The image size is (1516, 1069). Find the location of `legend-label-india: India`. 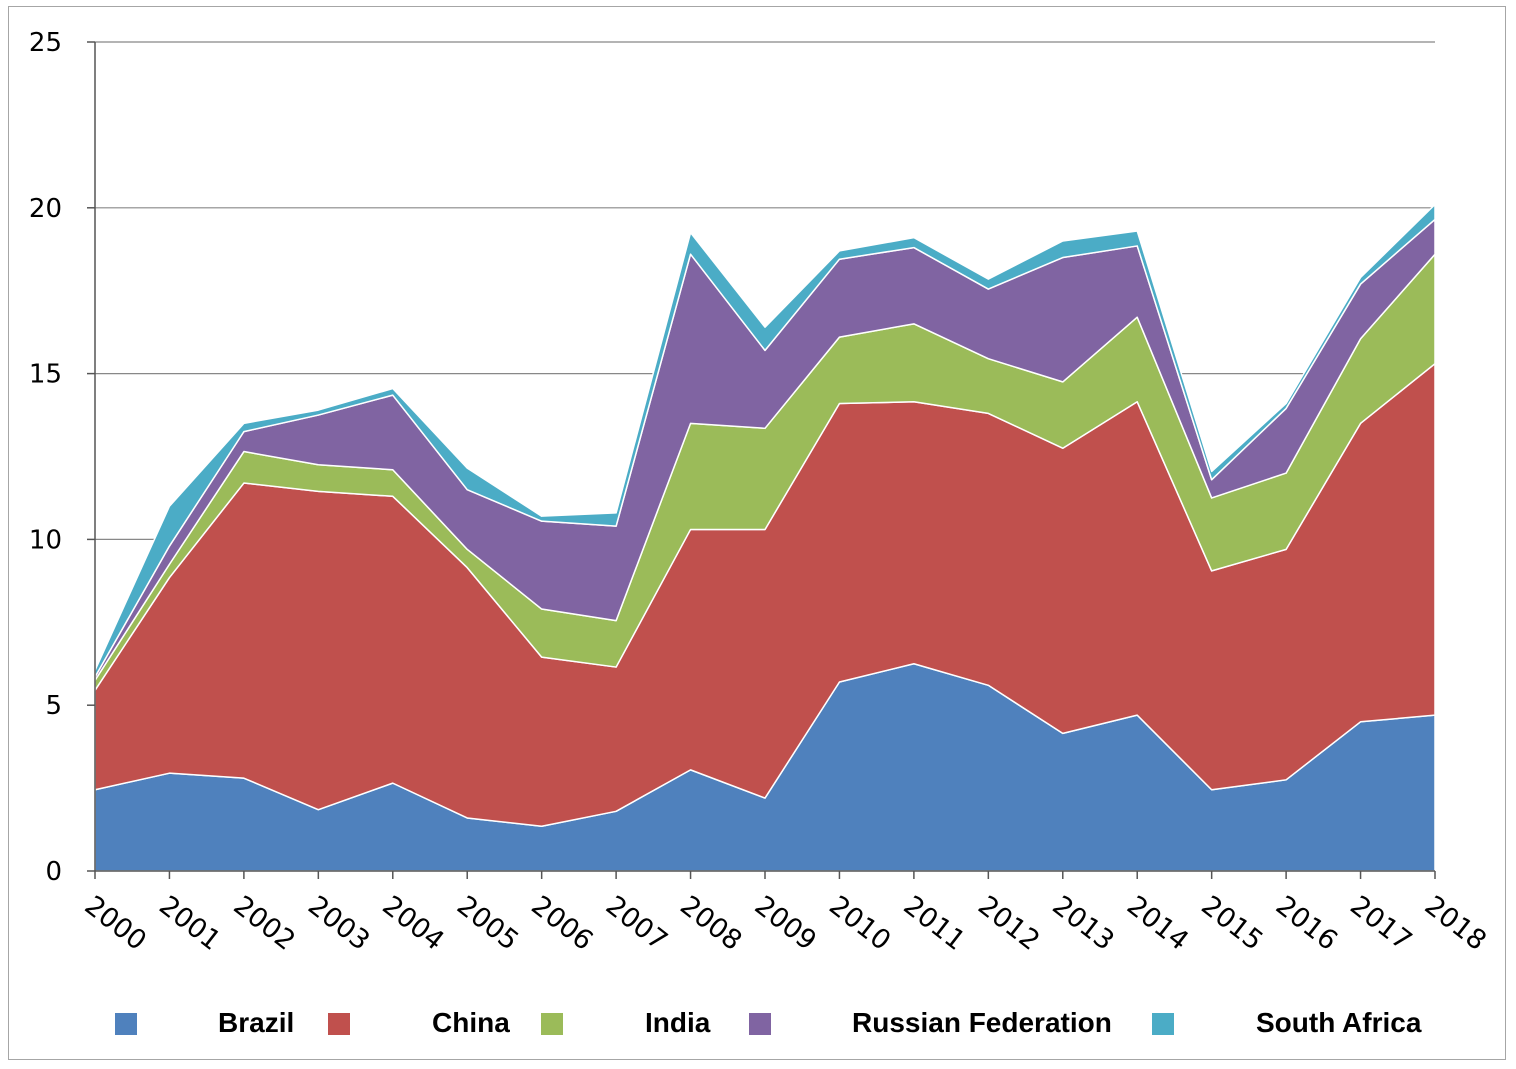

legend-label-india: India is located at coordinates (678, 1022).